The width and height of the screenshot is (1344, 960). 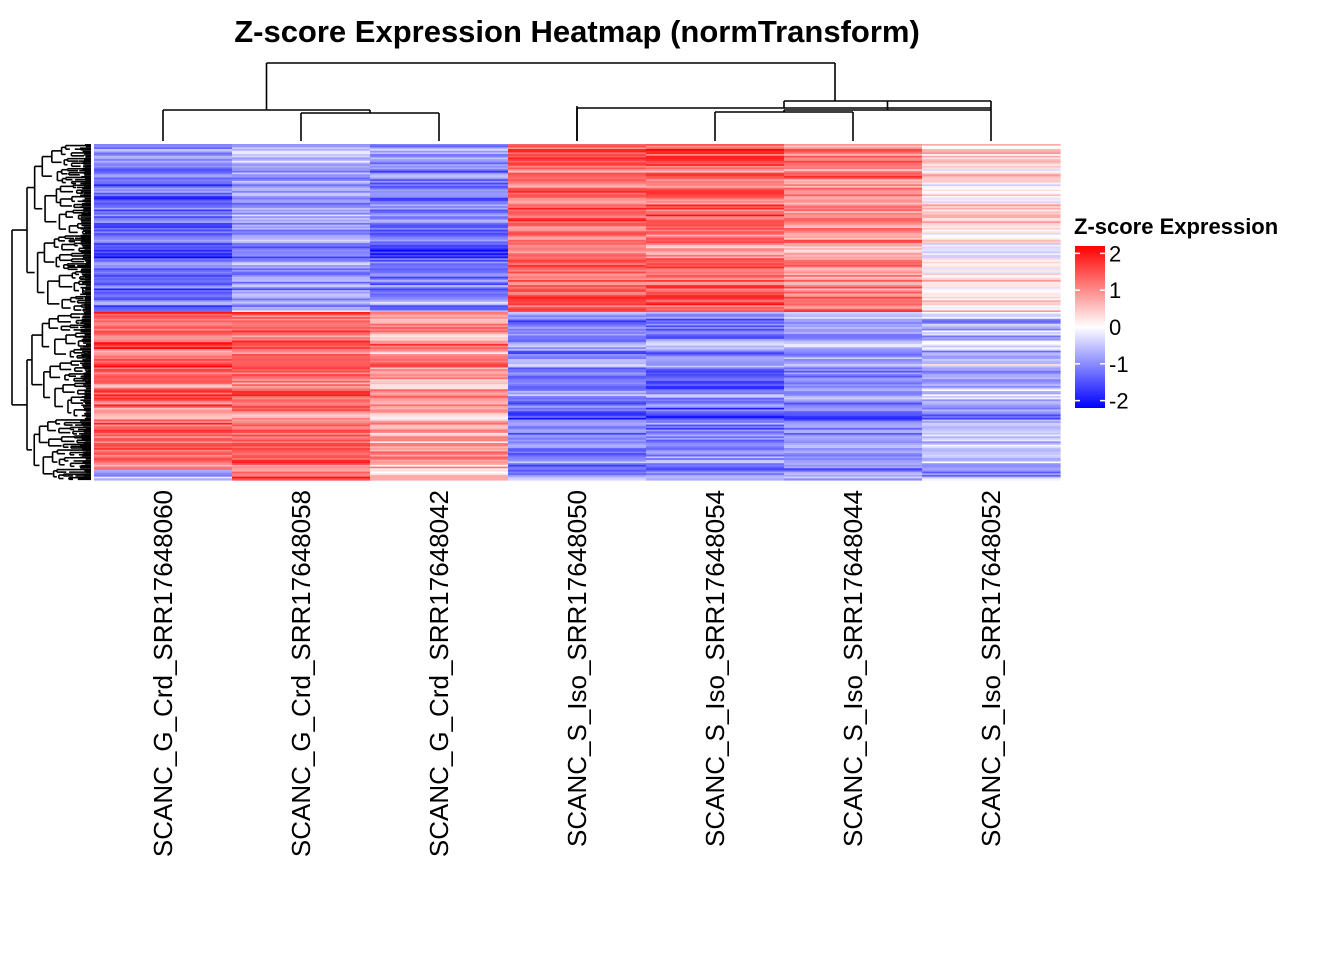 What do you see at coordinates (1115, 253) in the screenshot?
I see `legend-tick-label: 2` at bounding box center [1115, 253].